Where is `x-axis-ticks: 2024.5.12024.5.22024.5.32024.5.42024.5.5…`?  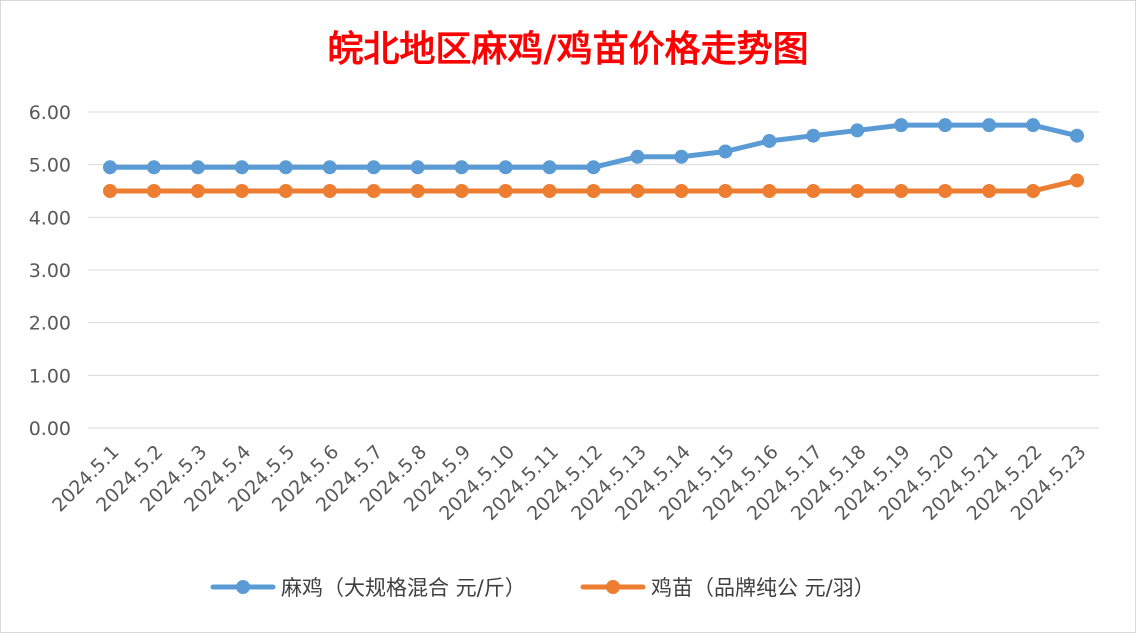 x-axis-ticks: 2024.5.12024.5.22024.5.32024.5.42024.5.5… is located at coordinates (569, 483).